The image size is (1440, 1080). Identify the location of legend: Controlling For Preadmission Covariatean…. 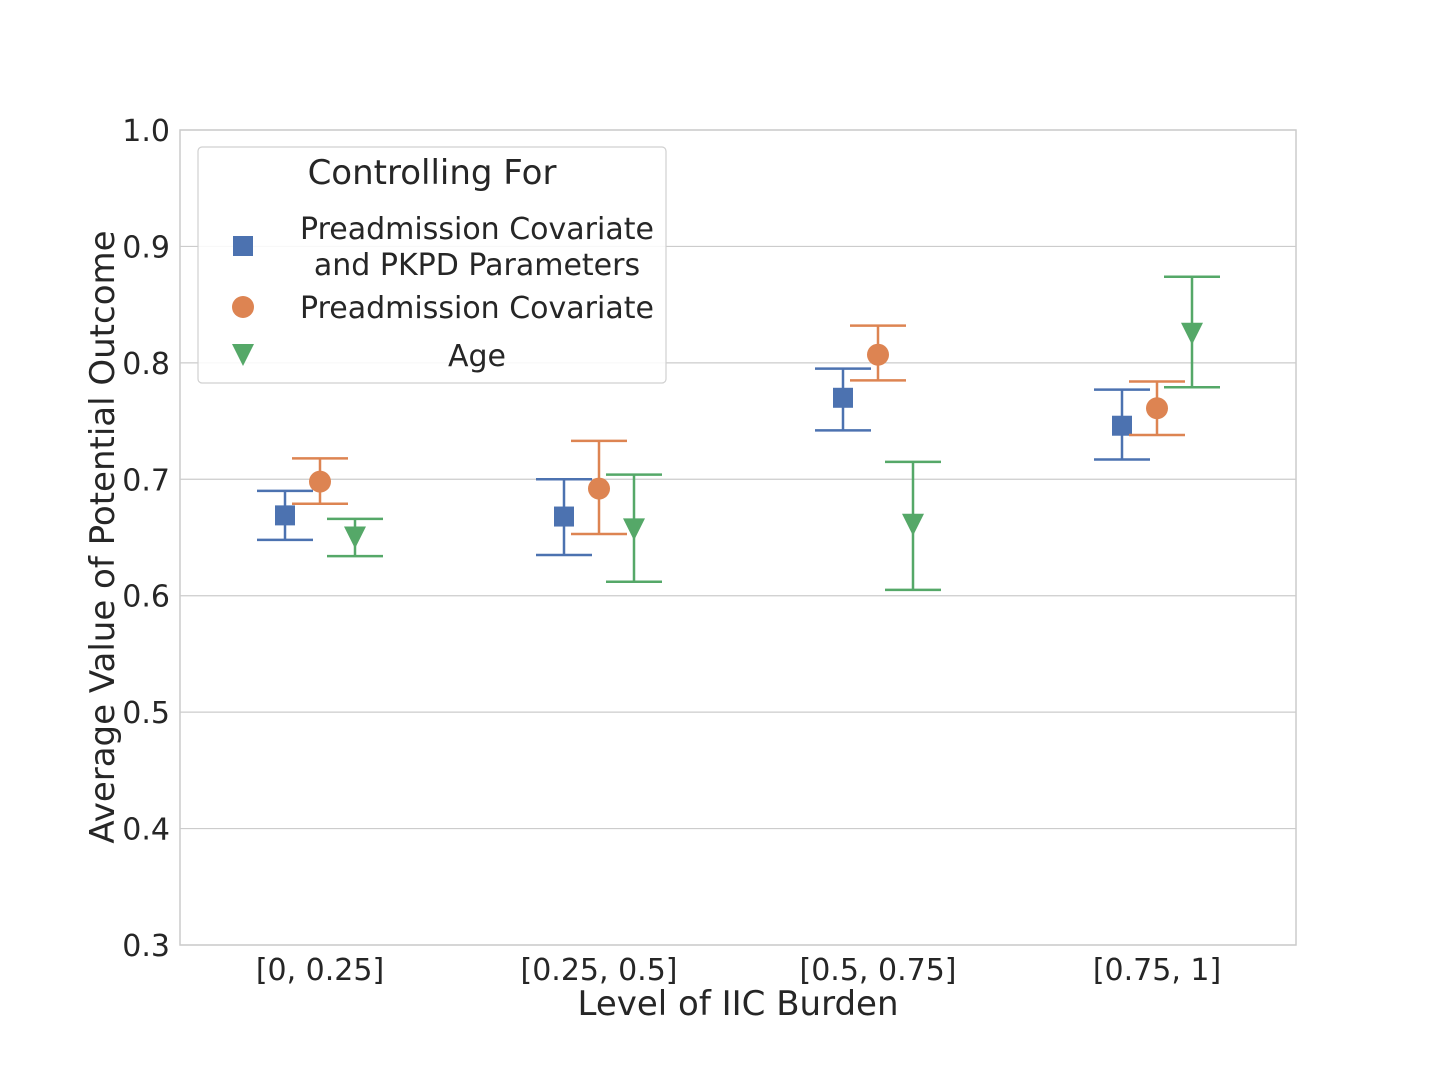
(432, 265).